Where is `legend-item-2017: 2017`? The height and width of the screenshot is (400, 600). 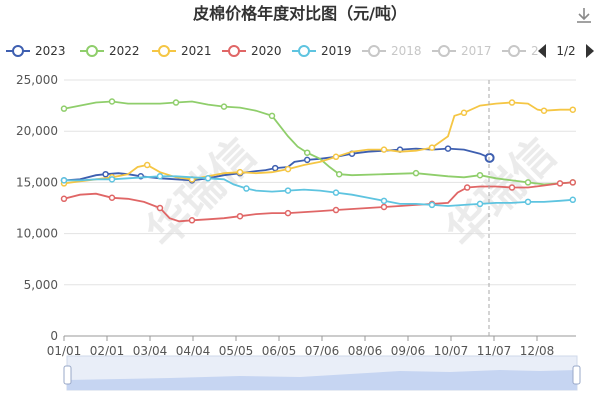
legend-item-2017: 2017 is located at coordinates (462, 51).